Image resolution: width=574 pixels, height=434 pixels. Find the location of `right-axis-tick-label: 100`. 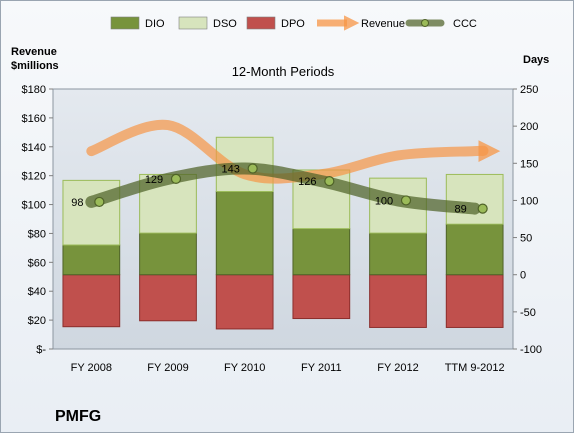

right-axis-tick-label: 100 is located at coordinates (529, 201).